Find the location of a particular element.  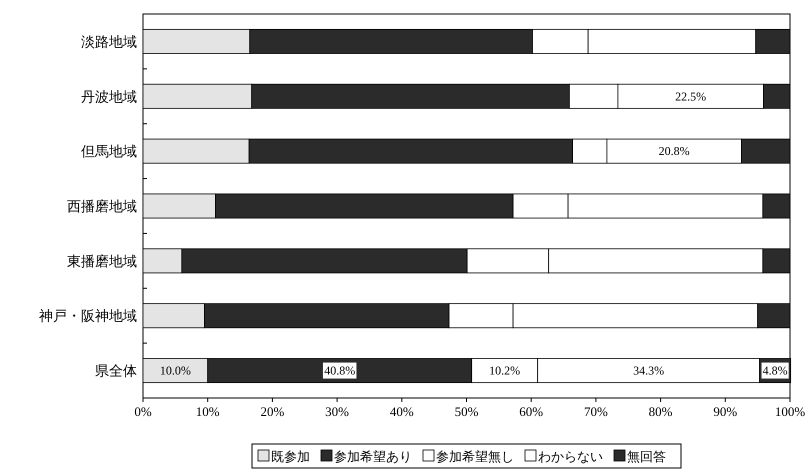

y-tick-label: 県全体 is located at coordinates (116, 372).